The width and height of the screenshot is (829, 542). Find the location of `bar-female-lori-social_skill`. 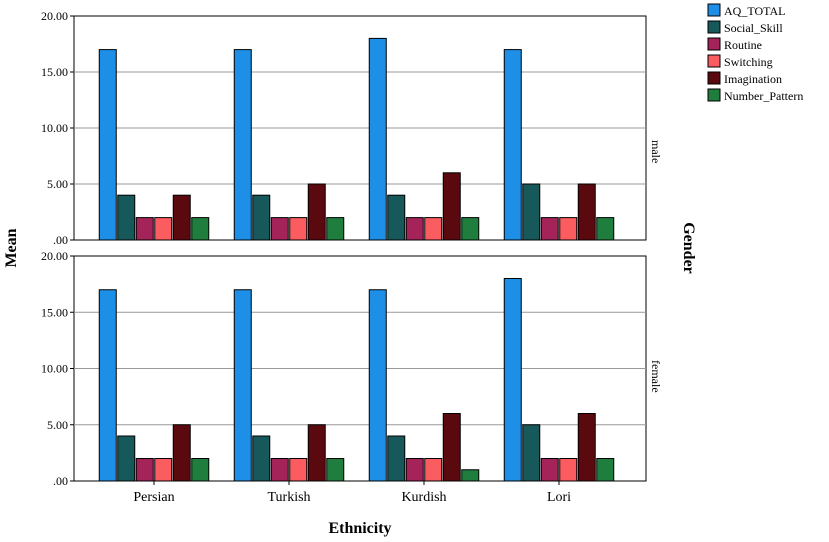

bar-female-lori-social_skill is located at coordinates (531, 453).